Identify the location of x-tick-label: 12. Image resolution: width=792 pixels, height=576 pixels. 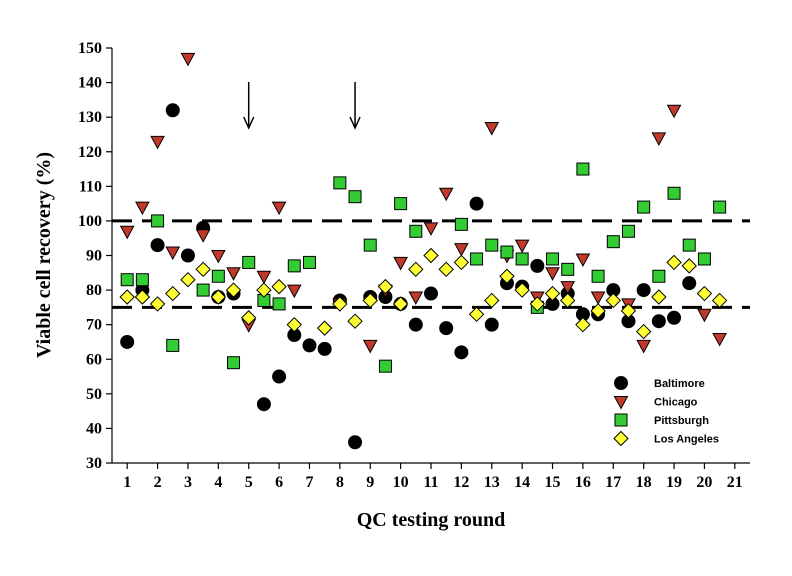
(461, 482).